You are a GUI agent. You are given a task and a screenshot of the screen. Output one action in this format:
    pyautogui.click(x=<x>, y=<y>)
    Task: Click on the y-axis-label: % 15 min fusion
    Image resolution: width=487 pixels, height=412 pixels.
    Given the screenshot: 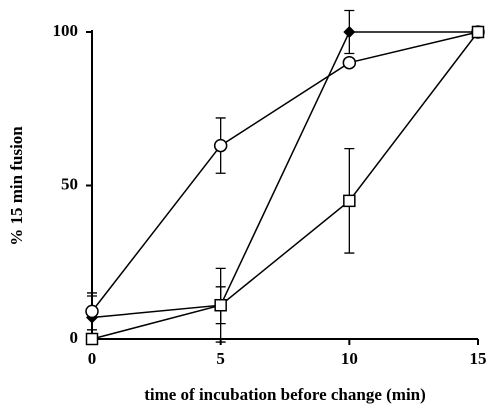 What is the action you would take?
    pyautogui.click(x=16, y=186)
    